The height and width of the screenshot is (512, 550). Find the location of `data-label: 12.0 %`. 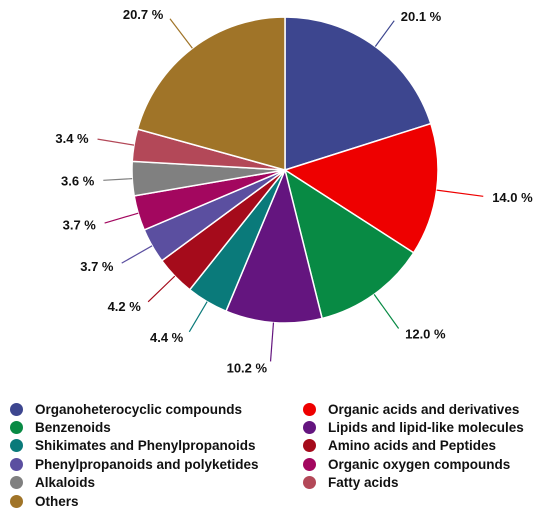

data-label: 12.0 % is located at coordinates (425, 333).